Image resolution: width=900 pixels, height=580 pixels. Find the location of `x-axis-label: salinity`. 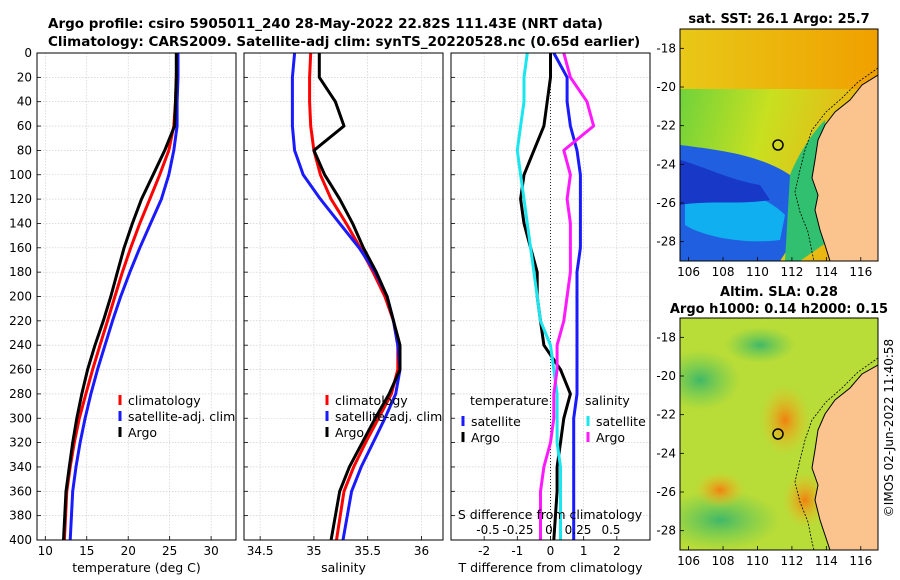

x-axis-label: salinity is located at coordinates (343, 567).